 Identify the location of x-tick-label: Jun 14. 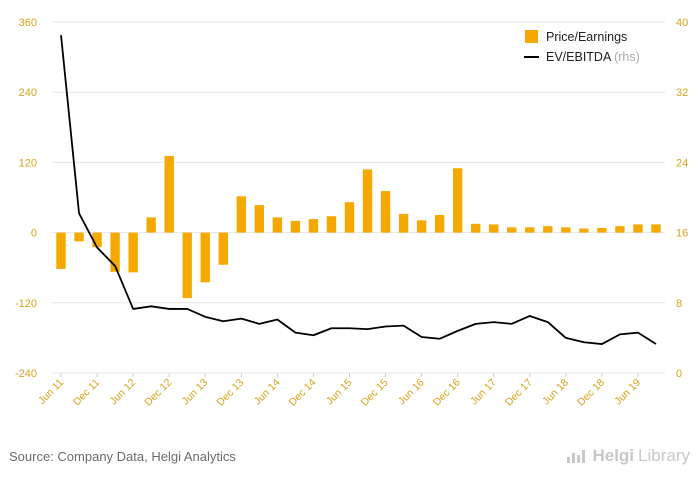
(267, 392).